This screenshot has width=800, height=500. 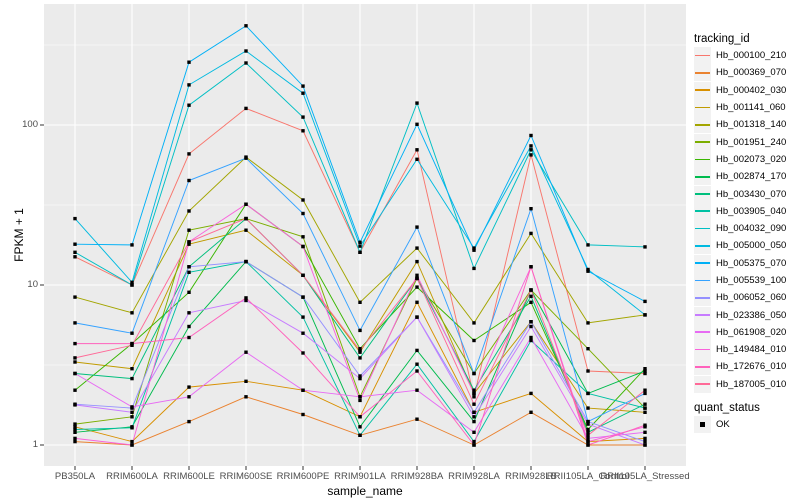 What do you see at coordinates (747, 263) in the screenshot?
I see `legend-row-Hb_005375_070: Hb_005375_070` at bounding box center [747, 263].